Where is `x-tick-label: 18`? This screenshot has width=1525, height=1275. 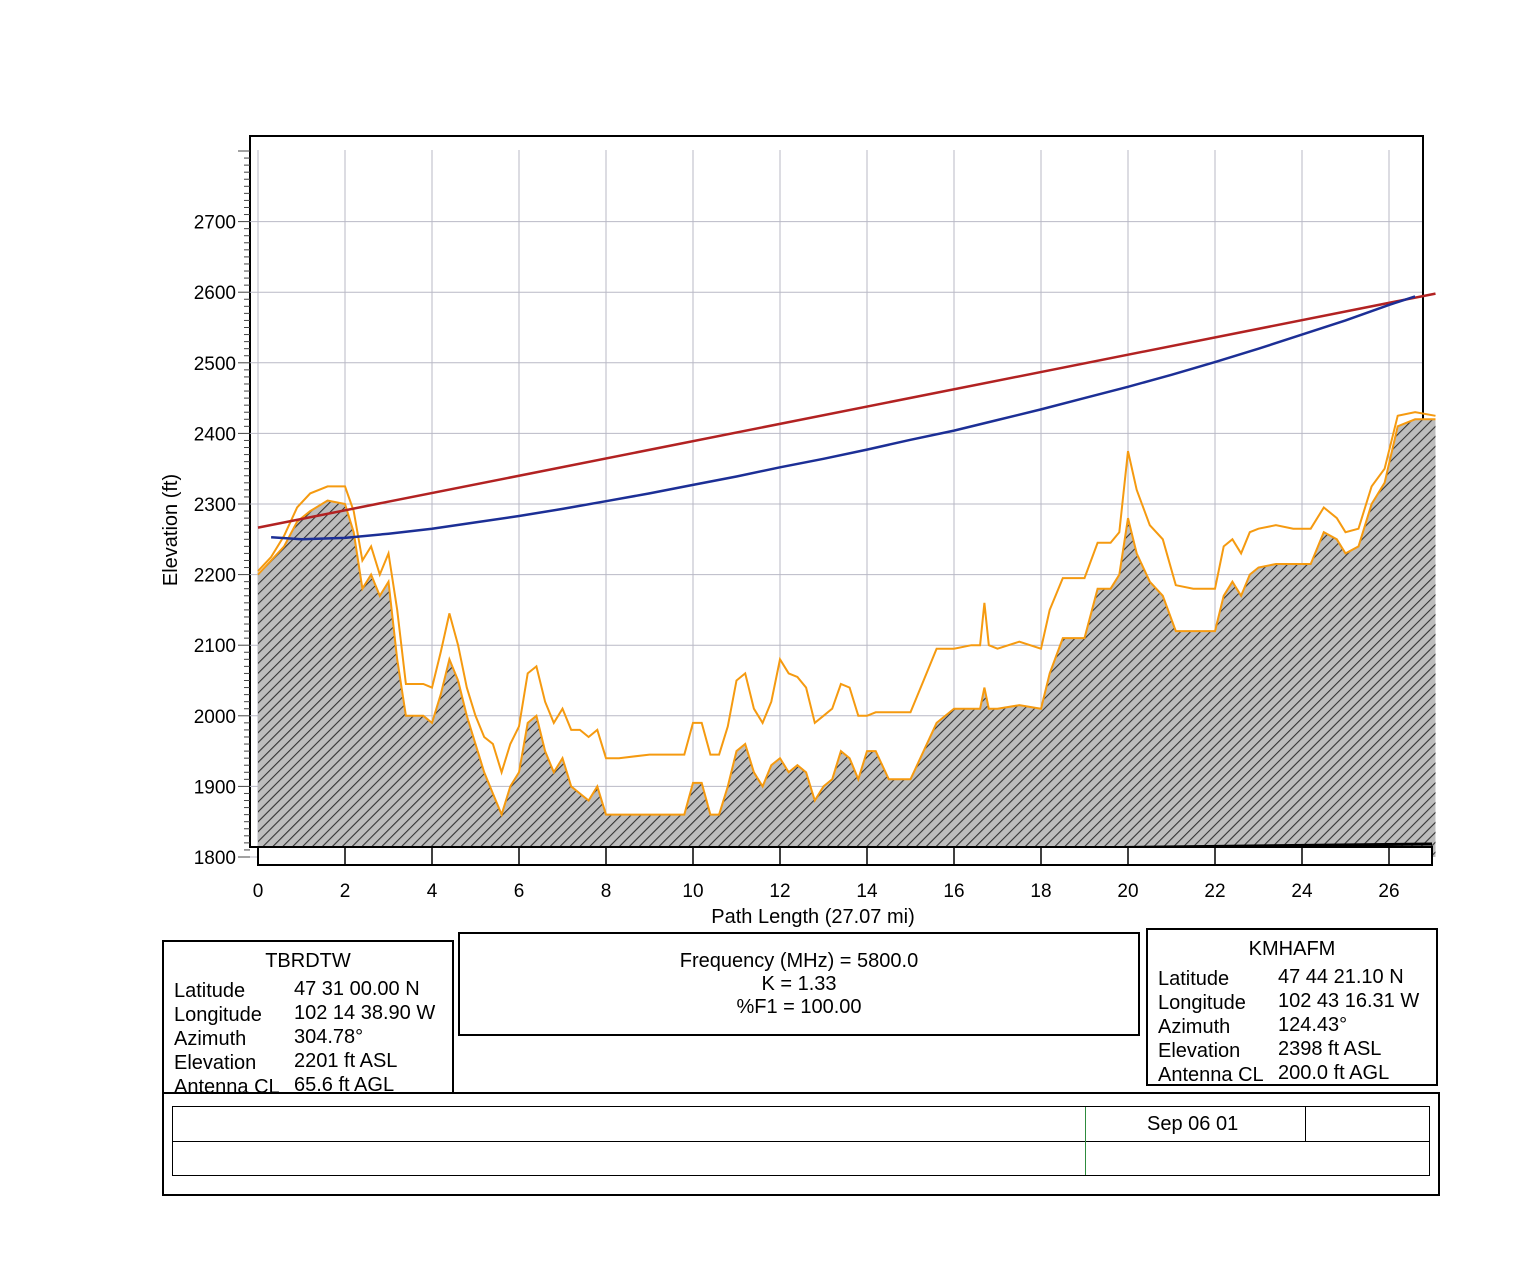
x-tick-label: 18 is located at coordinates (1040, 891).